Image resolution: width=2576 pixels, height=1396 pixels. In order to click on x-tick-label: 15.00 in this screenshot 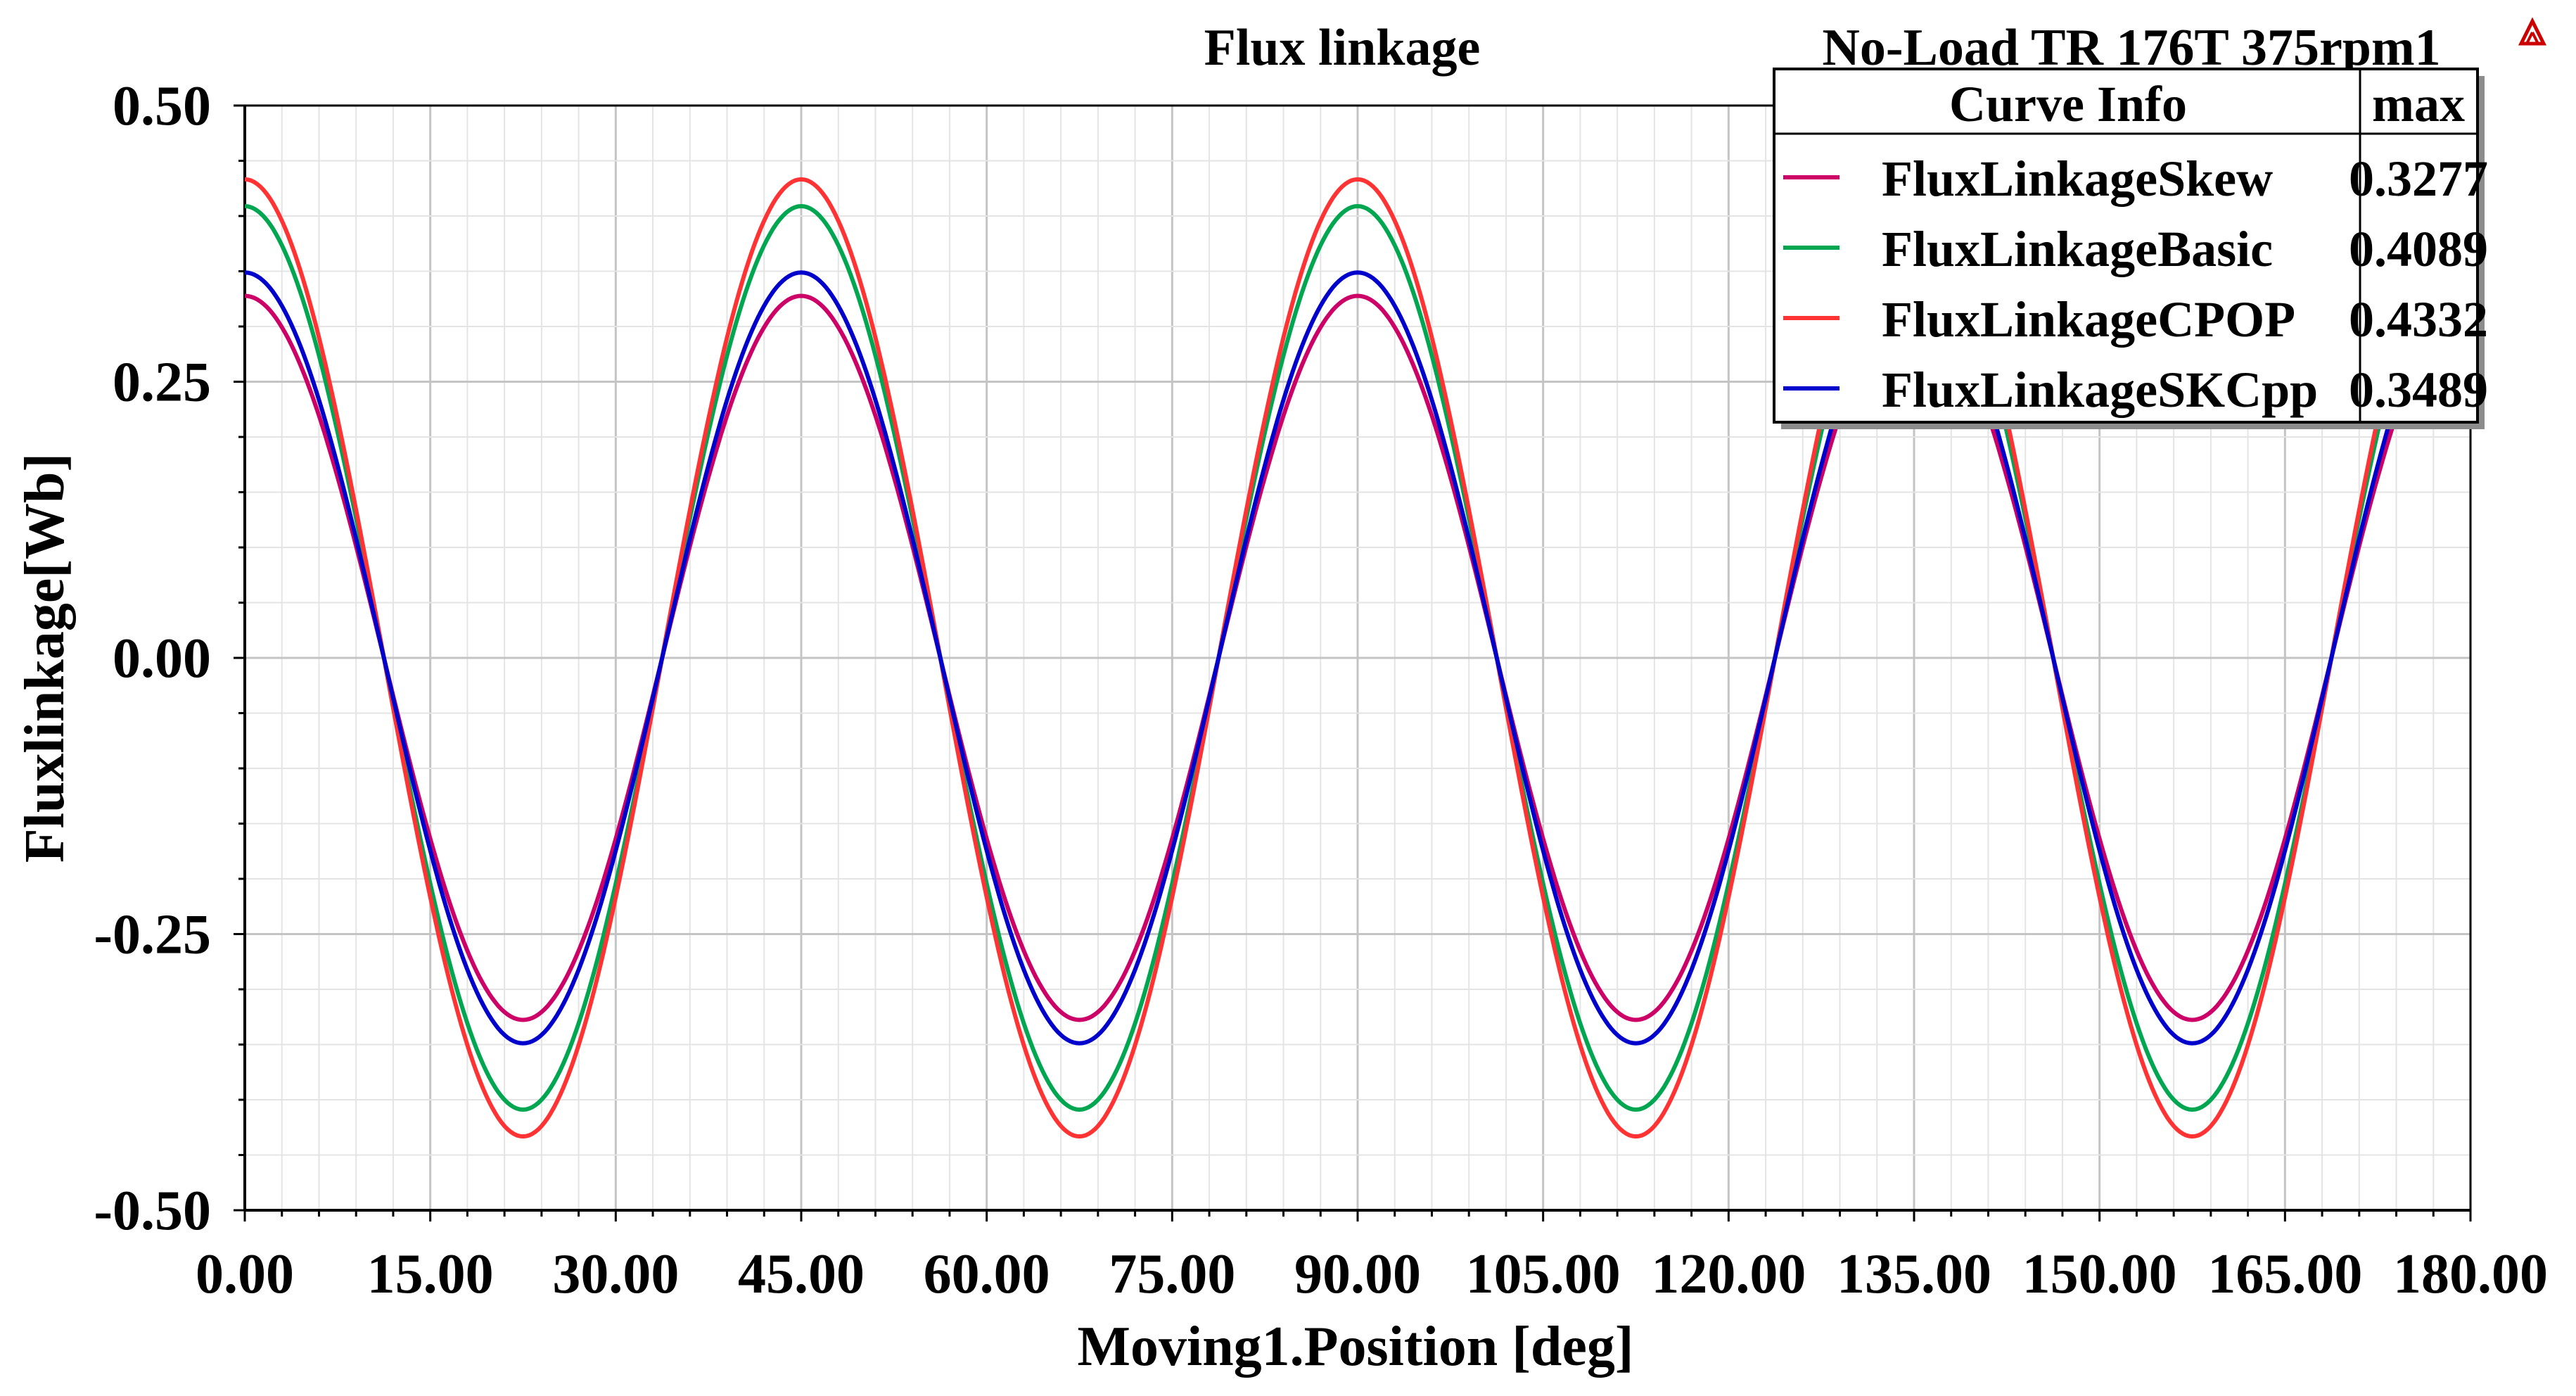, I will do `click(430, 1274)`.